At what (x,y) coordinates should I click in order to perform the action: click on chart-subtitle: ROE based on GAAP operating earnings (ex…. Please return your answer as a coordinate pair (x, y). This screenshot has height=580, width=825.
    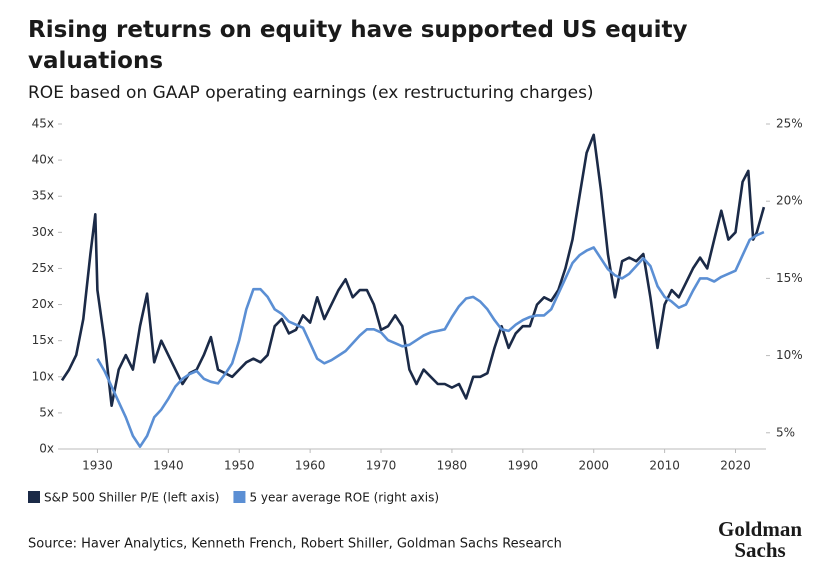
    Looking at the image, I should click on (311, 93).